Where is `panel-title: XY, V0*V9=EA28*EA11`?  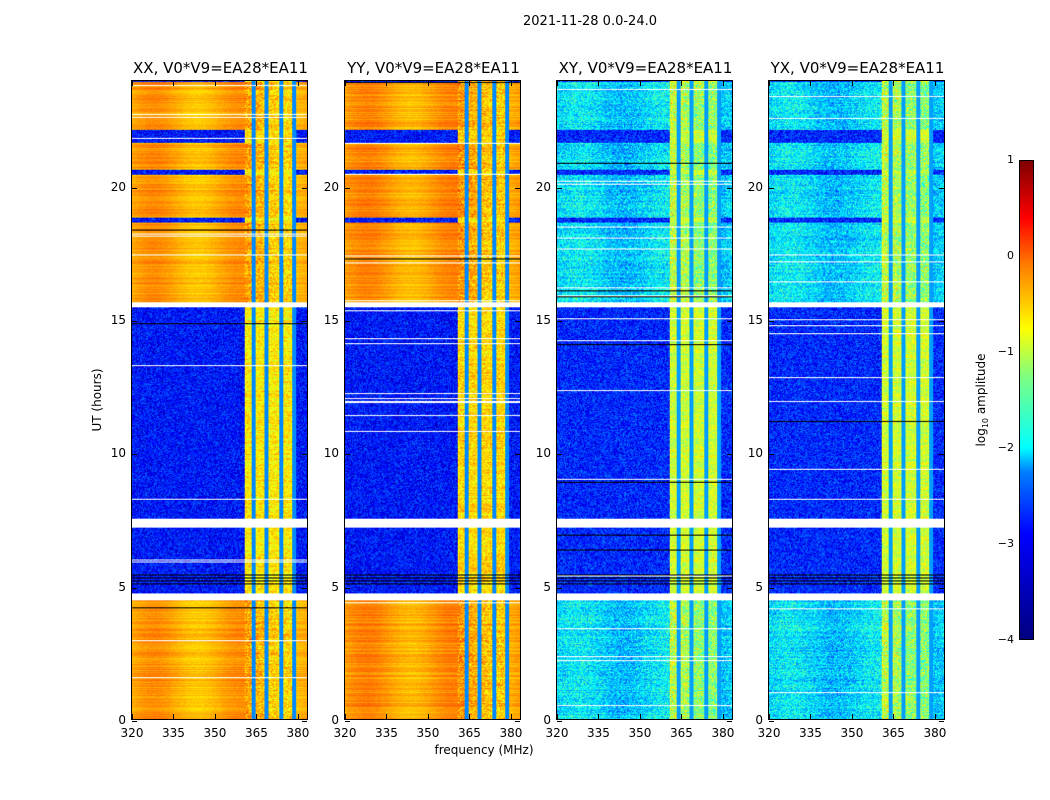
panel-title: XY, V0*V9=EA28*EA11 is located at coordinates (645, 68).